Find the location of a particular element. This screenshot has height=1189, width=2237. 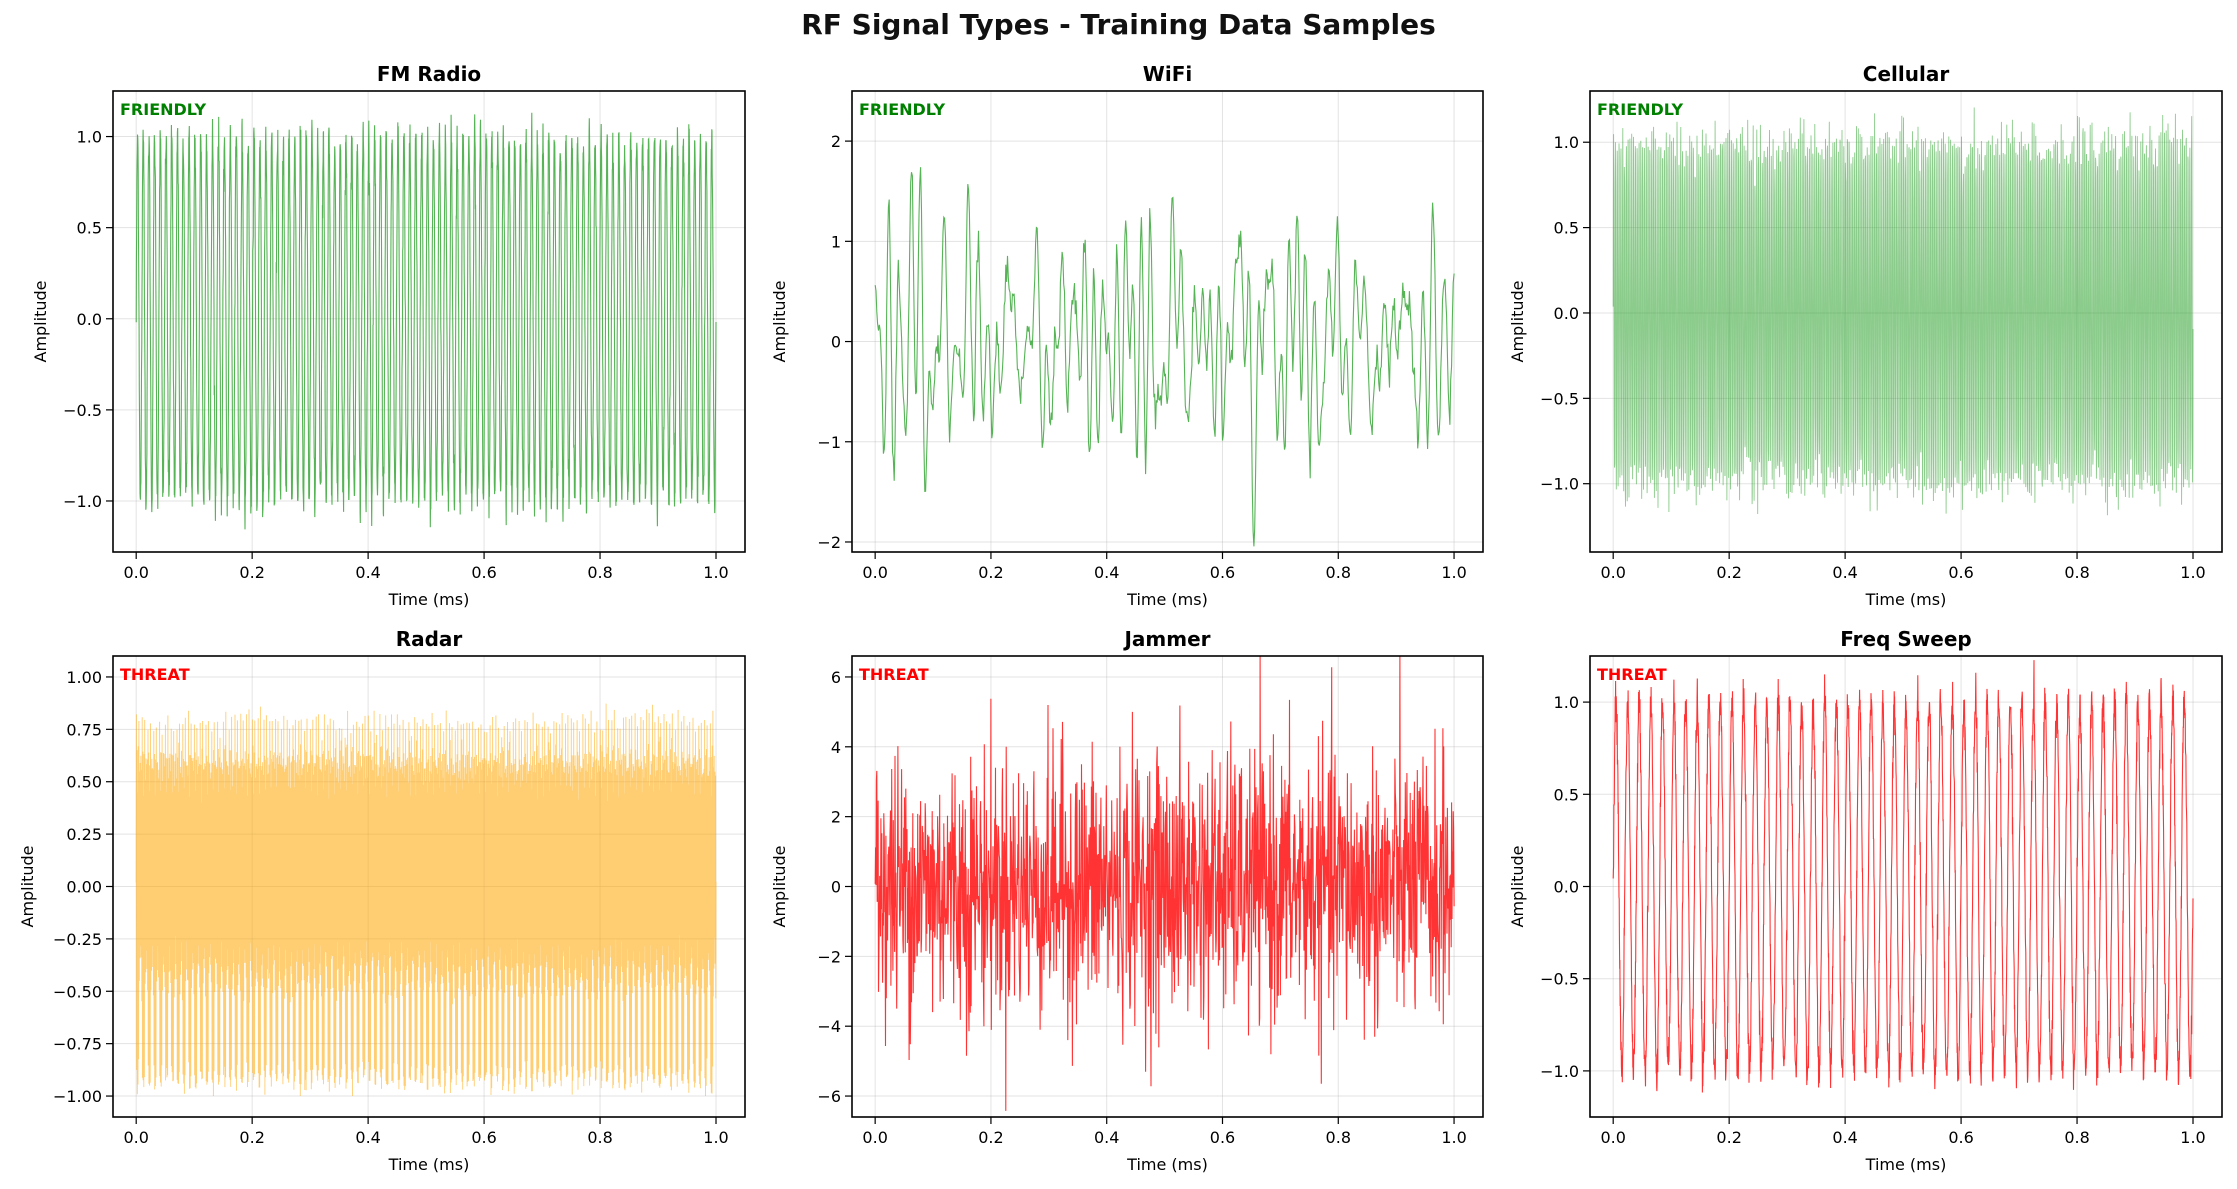

y-tick-label: −0.75 is located at coordinates (77, 1044).